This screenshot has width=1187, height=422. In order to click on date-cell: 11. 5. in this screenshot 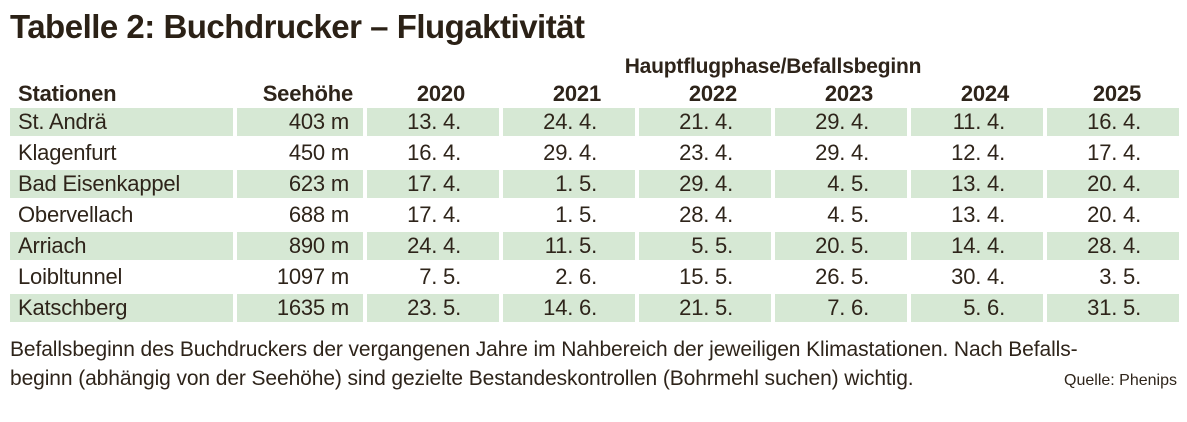, I will do `click(571, 246)`.